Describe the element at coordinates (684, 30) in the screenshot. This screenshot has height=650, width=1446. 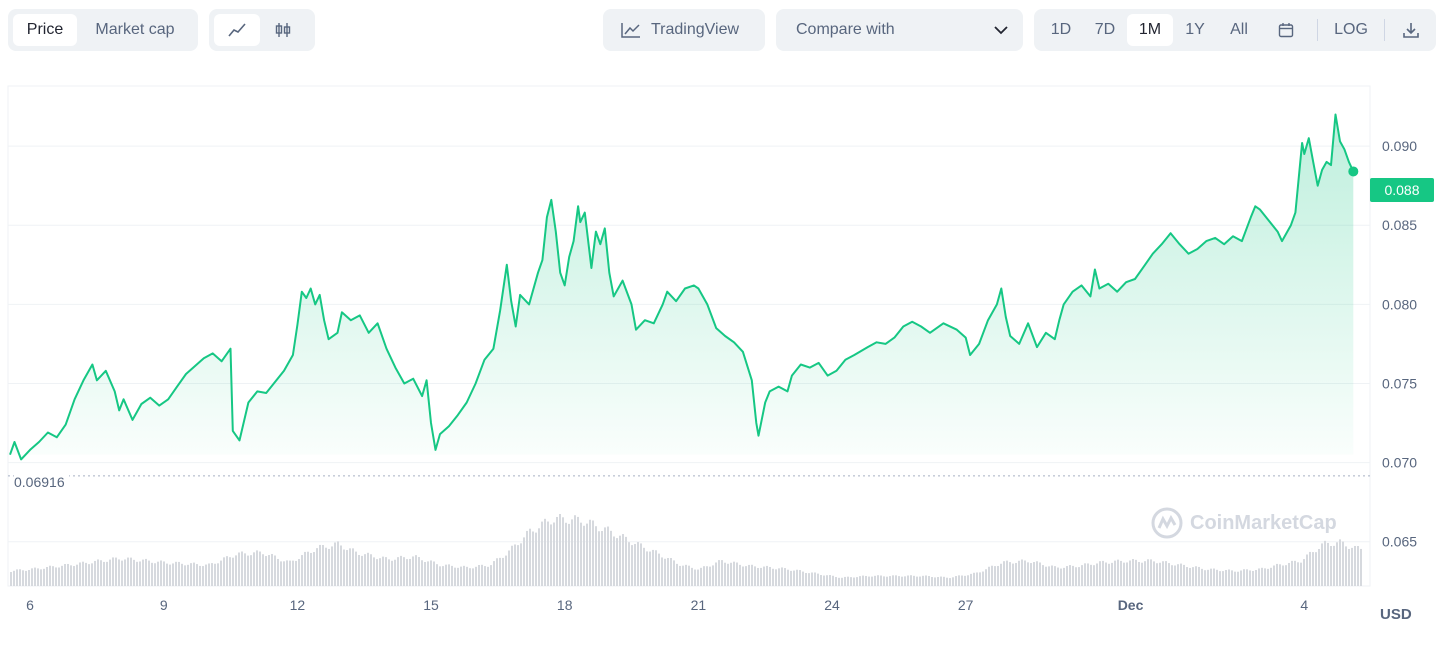
I see `tradingview-button: TradingView` at that location.